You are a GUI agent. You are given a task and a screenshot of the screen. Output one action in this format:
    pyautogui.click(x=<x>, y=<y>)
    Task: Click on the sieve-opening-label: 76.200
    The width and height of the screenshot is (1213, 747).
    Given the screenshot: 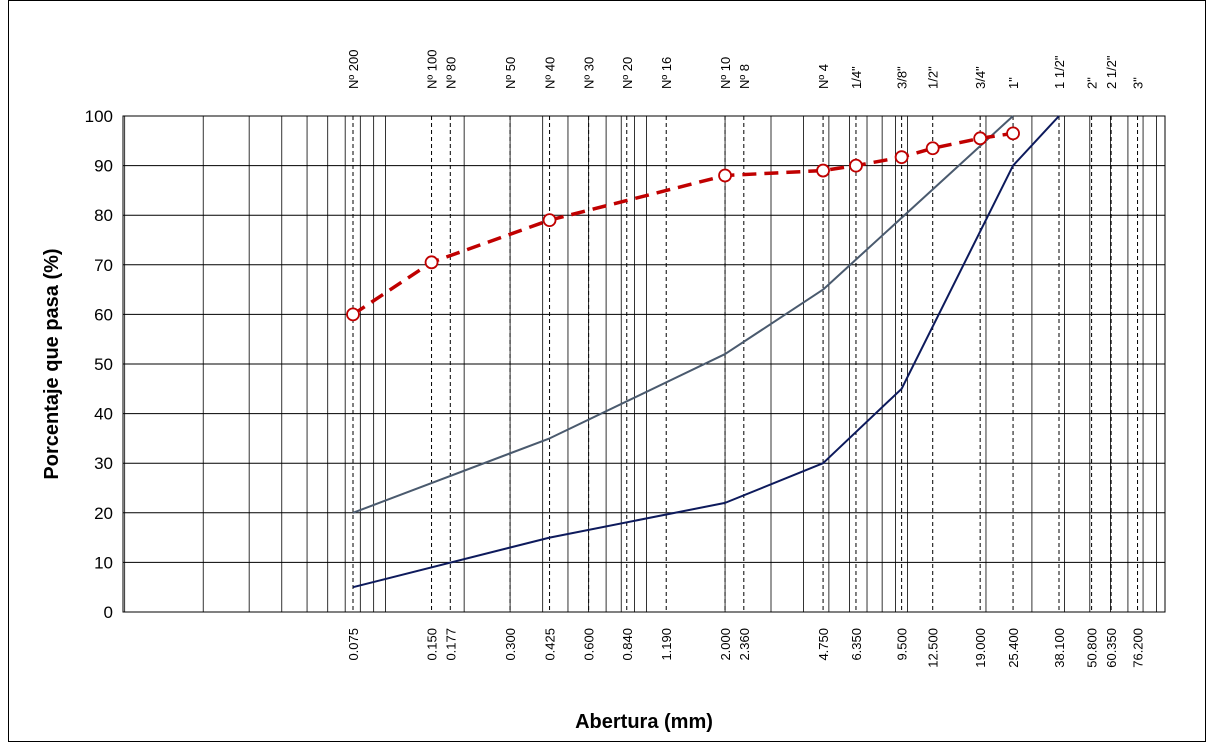 What is the action you would take?
    pyautogui.click(x=1138, y=648)
    